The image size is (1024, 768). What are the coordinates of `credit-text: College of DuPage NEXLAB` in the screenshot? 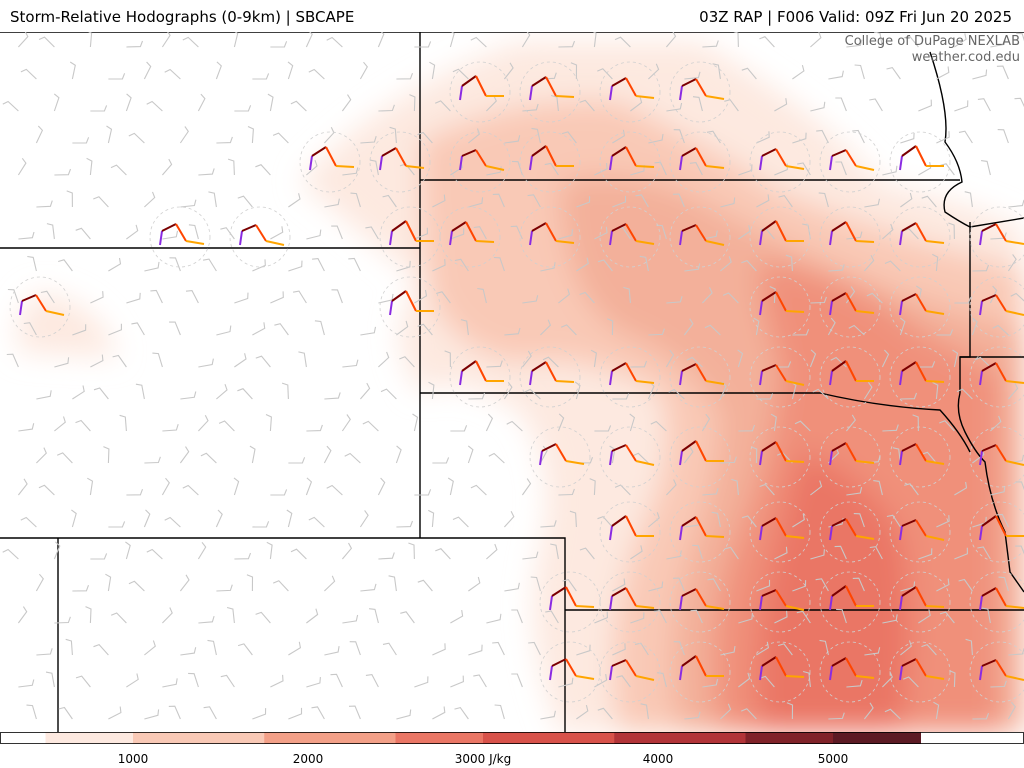 It's located at (932, 41).